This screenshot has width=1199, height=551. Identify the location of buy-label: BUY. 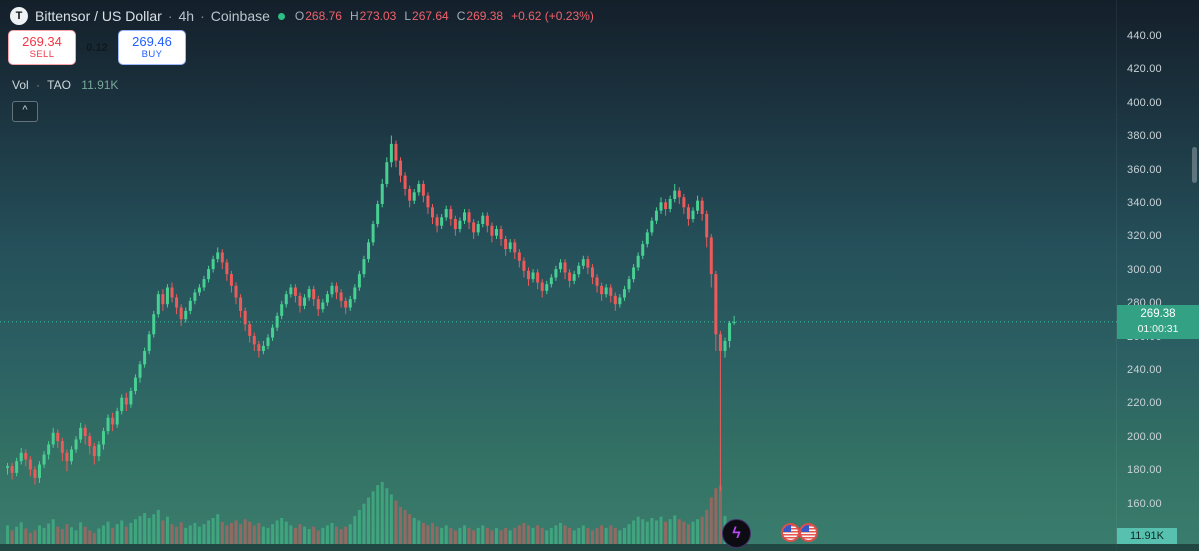
(152, 54).